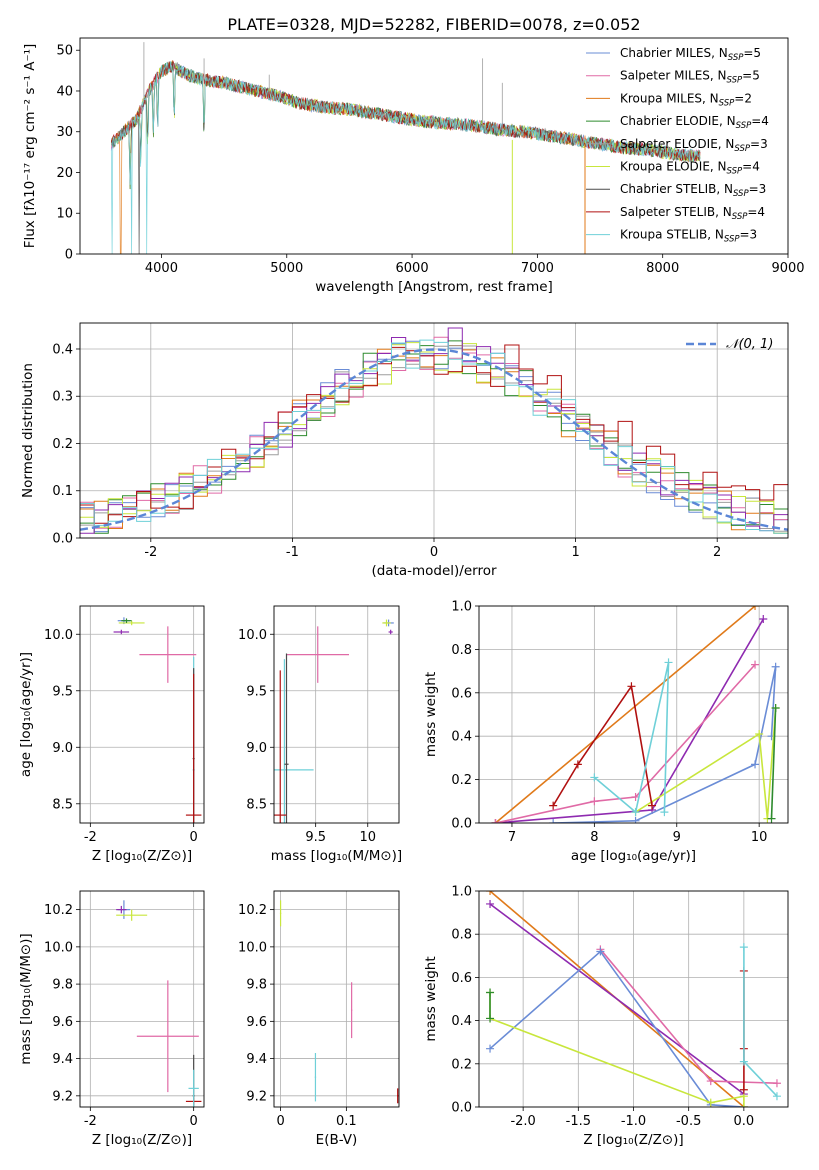 The image size is (819, 1170). I want to click on x-tick-label: 6000, so click(412, 268).